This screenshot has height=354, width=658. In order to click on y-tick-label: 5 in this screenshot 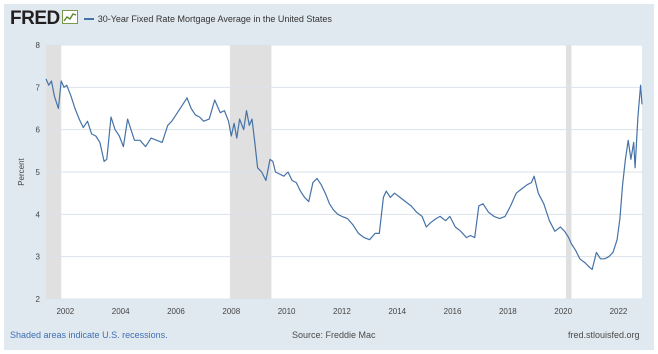, I will do `click(38, 172)`.